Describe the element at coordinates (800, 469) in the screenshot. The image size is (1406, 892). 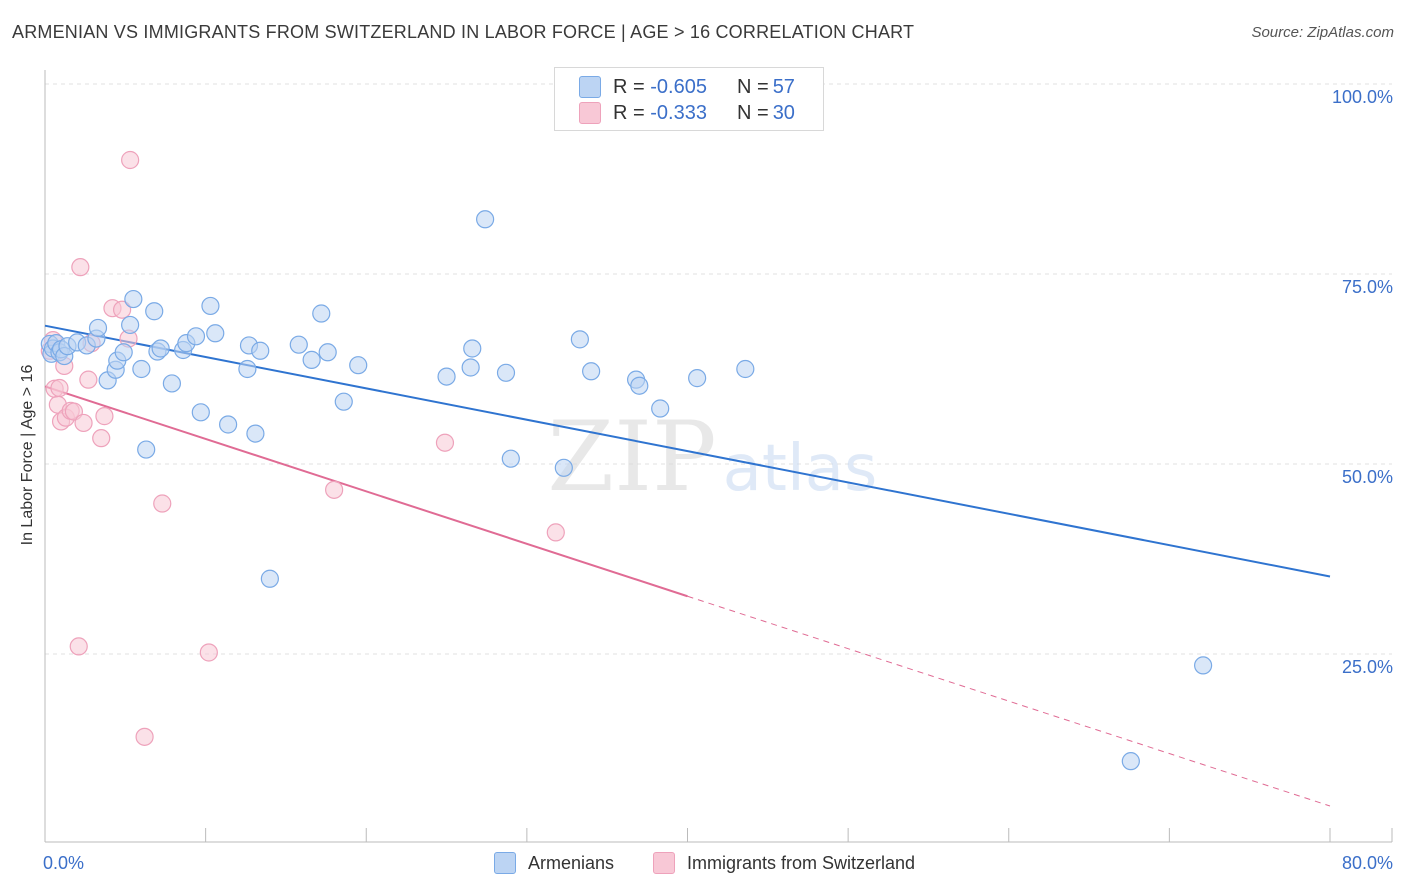
I see `watermark-atlas: atlas` at that location.